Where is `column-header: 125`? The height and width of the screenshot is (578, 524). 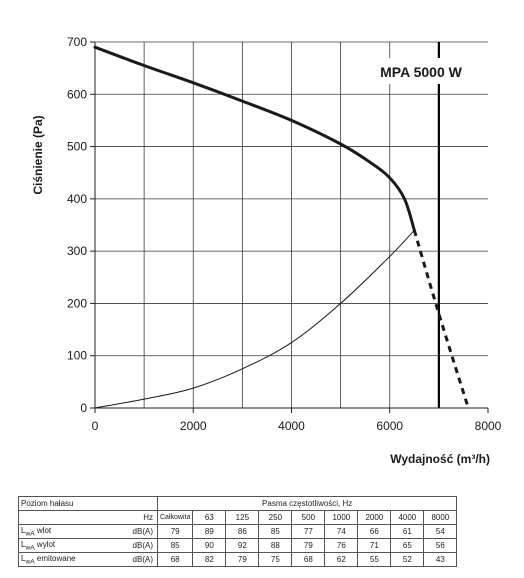
column-header: 125 is located at coordinates (242, 517).